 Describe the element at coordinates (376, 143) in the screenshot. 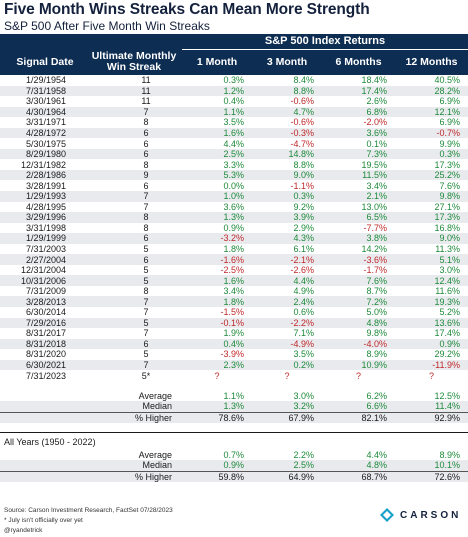

I see `return-6-months-cell: 0.1%` at that location.